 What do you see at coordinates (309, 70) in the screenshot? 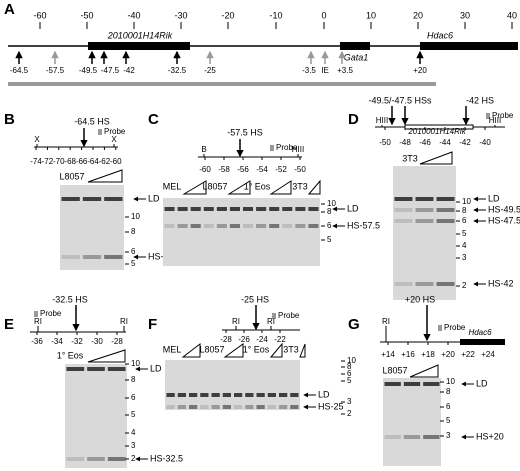
I see `site-label: -3.5` at bounding box center [309, 70].